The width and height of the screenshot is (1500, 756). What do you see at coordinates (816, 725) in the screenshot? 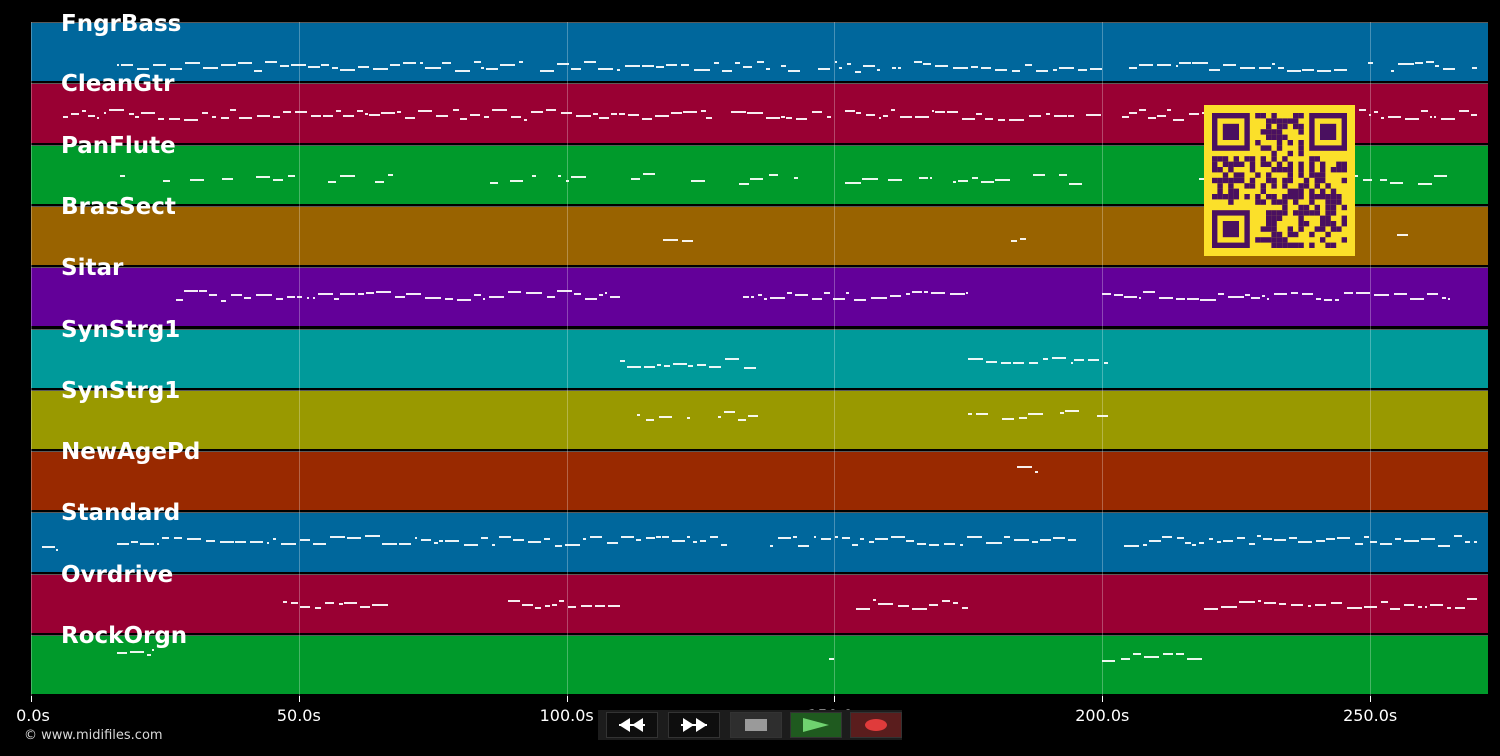
I see `play-button` at bounding box center [816, 725].